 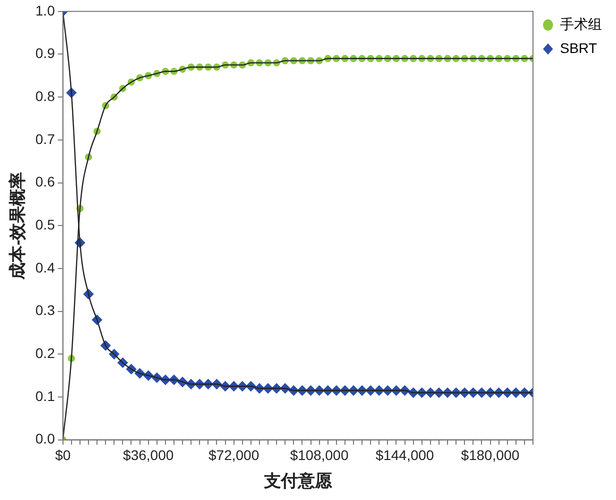 I want to click on x-tick-label: $180,000, so click(x=490, y=455).